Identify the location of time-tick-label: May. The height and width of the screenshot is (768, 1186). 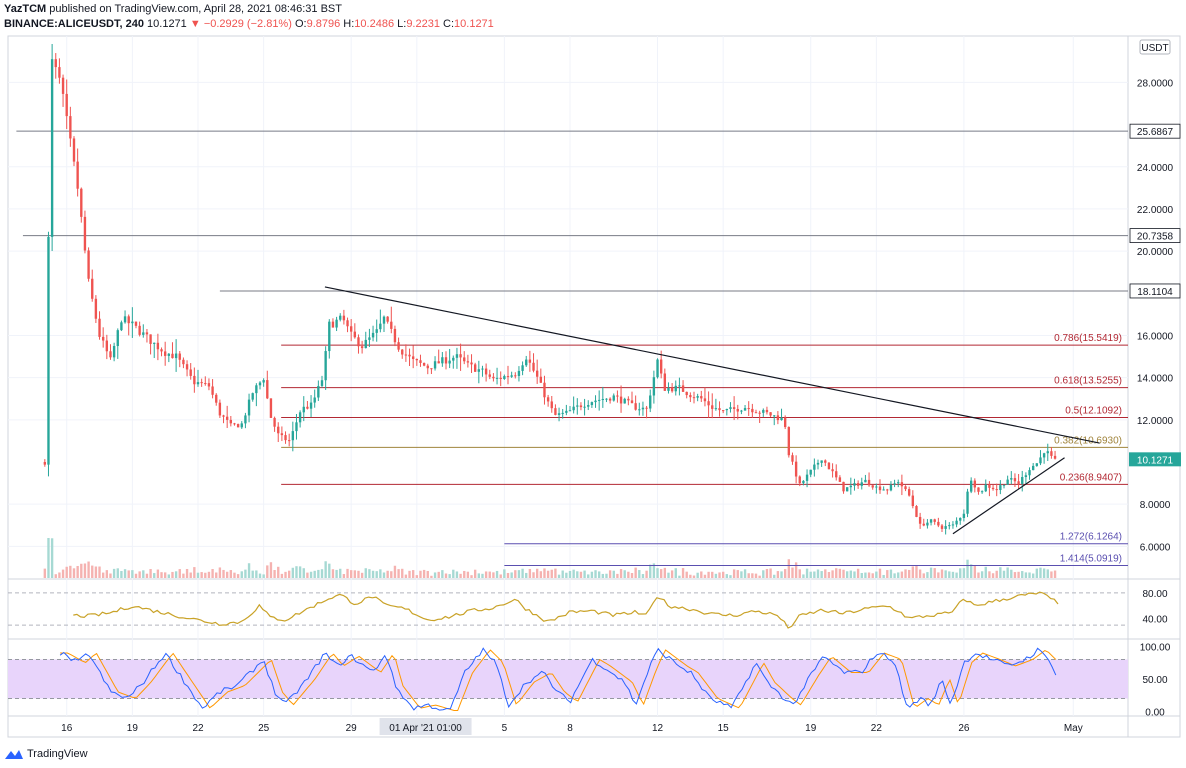
(1073, 728).